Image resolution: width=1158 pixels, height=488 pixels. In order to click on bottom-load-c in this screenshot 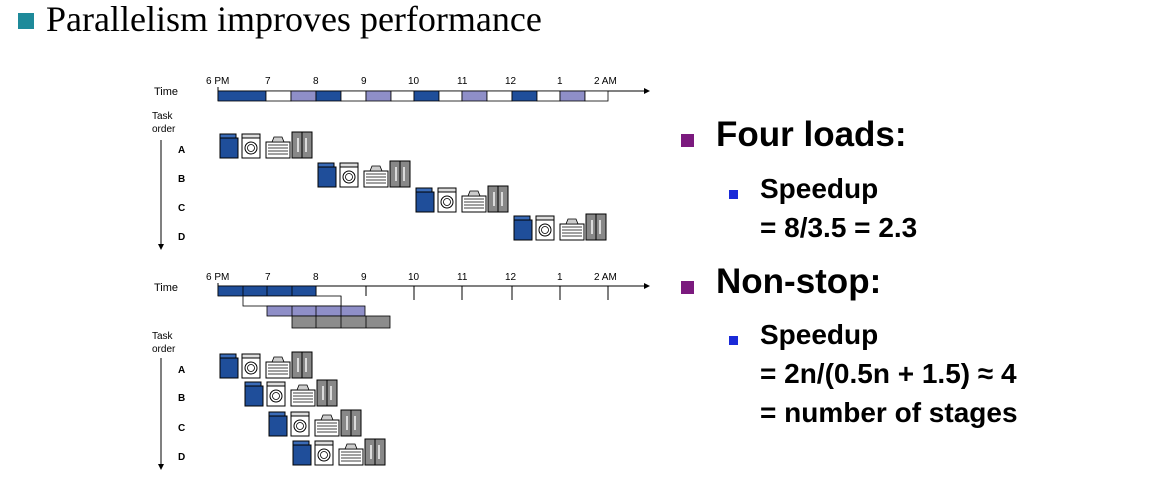, I will do `click(315, 423)`.